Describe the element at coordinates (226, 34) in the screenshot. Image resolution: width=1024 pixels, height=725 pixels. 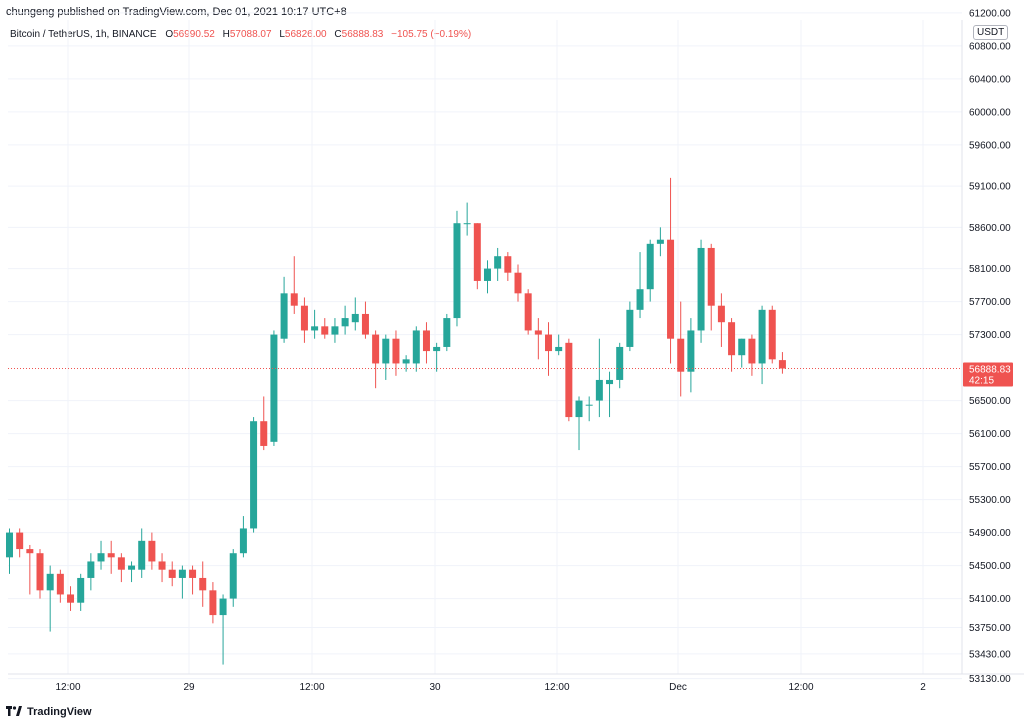
I see `high-key: H` at that location.